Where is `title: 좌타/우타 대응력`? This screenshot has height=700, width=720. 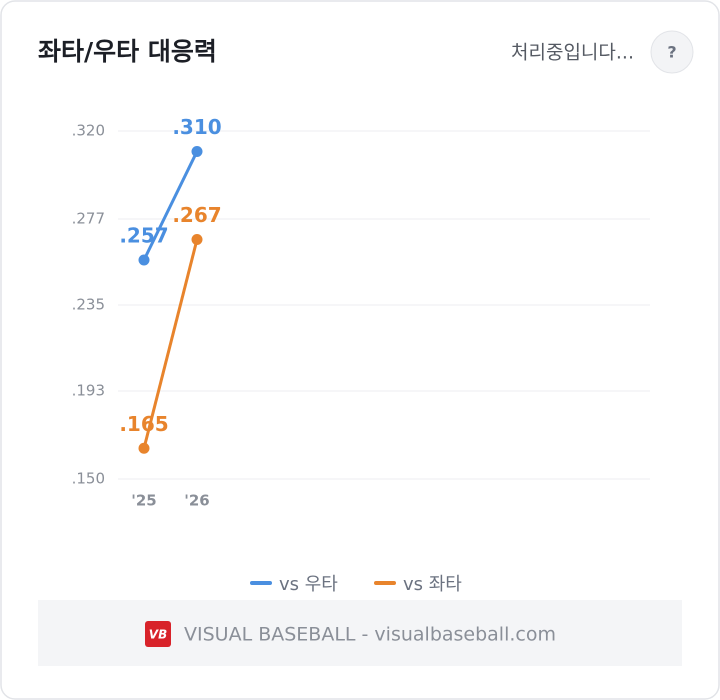 title: 좌타/우타 대응력 is located at coordinates (127, 51).